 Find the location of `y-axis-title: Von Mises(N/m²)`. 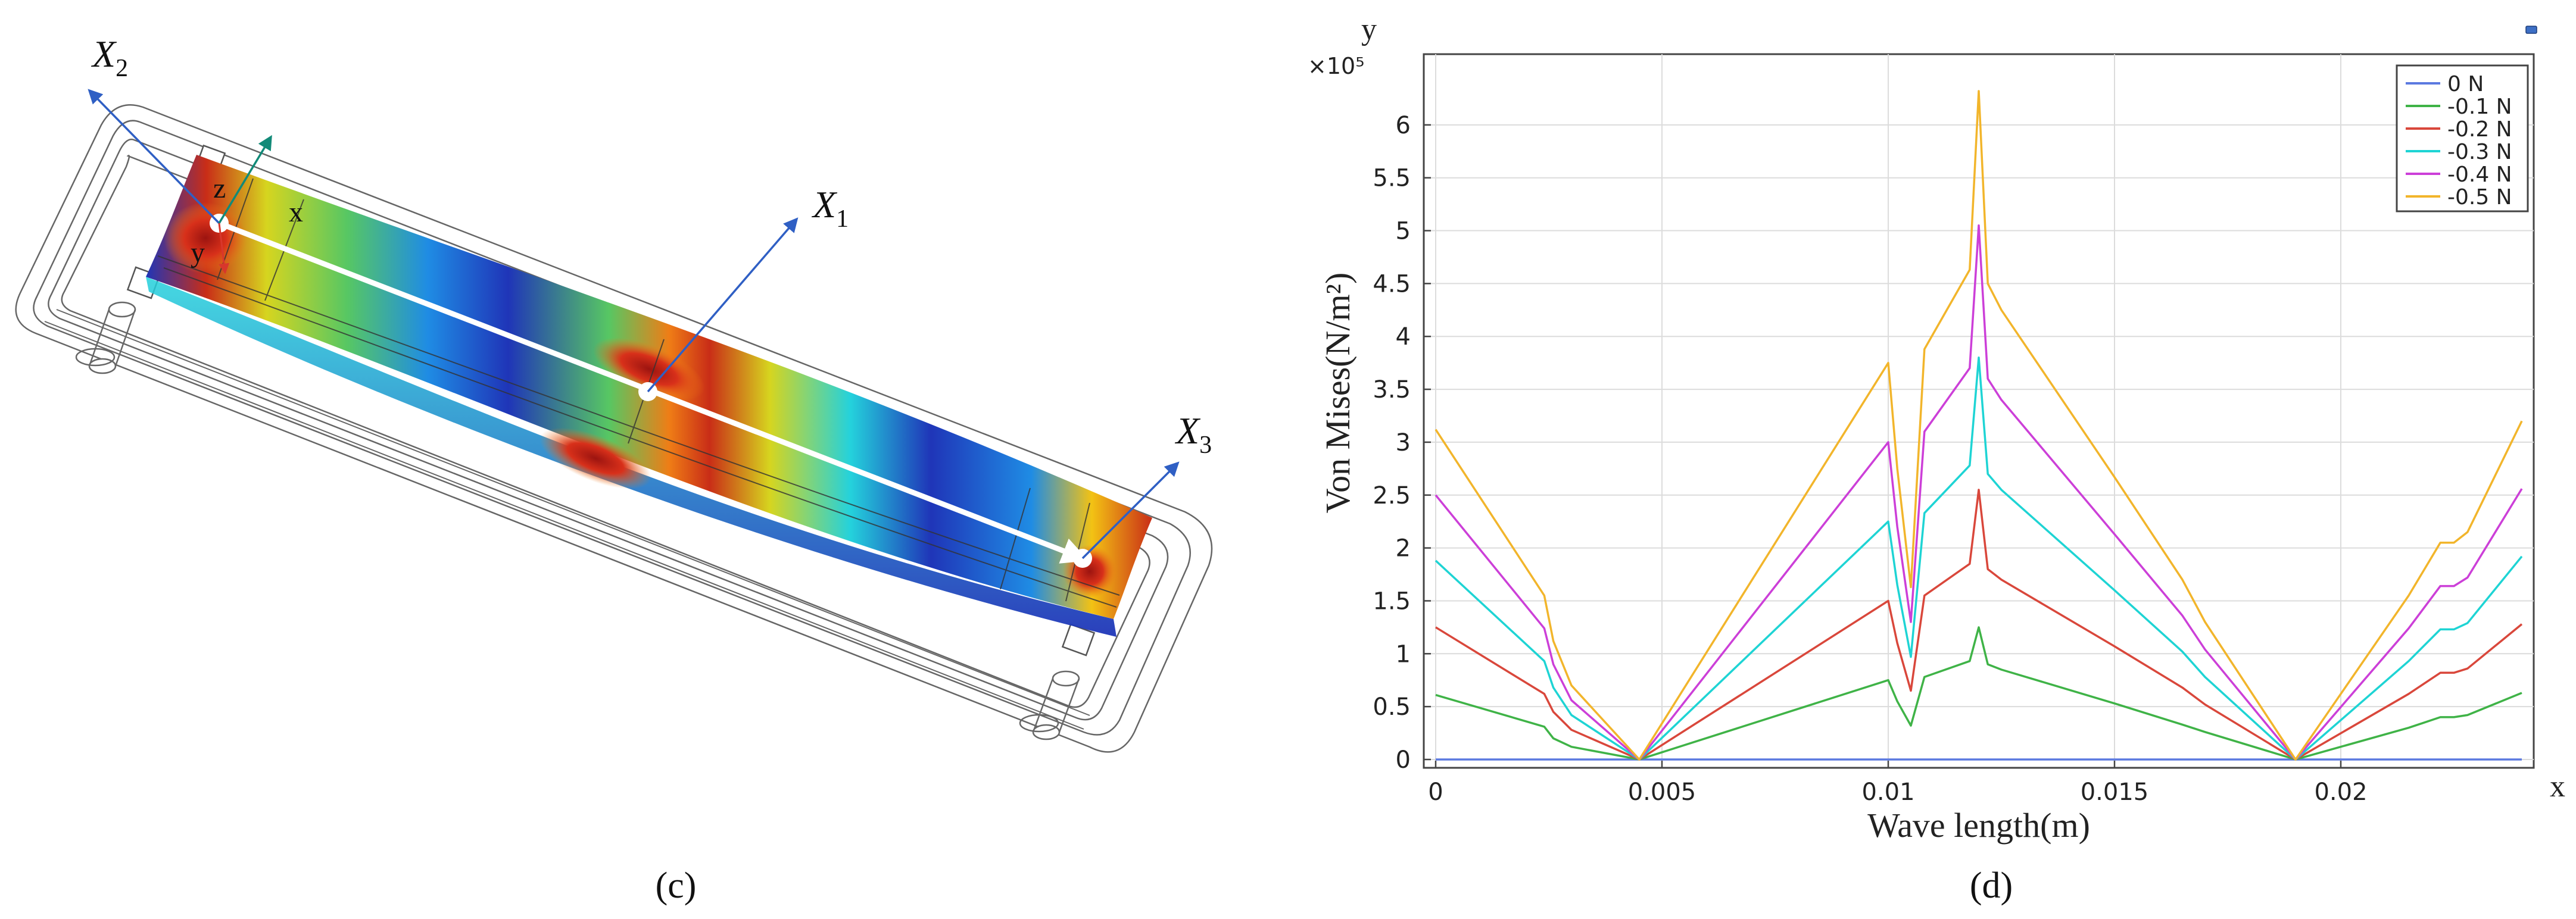

y-axis-title: Von Mises(N/m²) is located at coordinates (1338, 393).